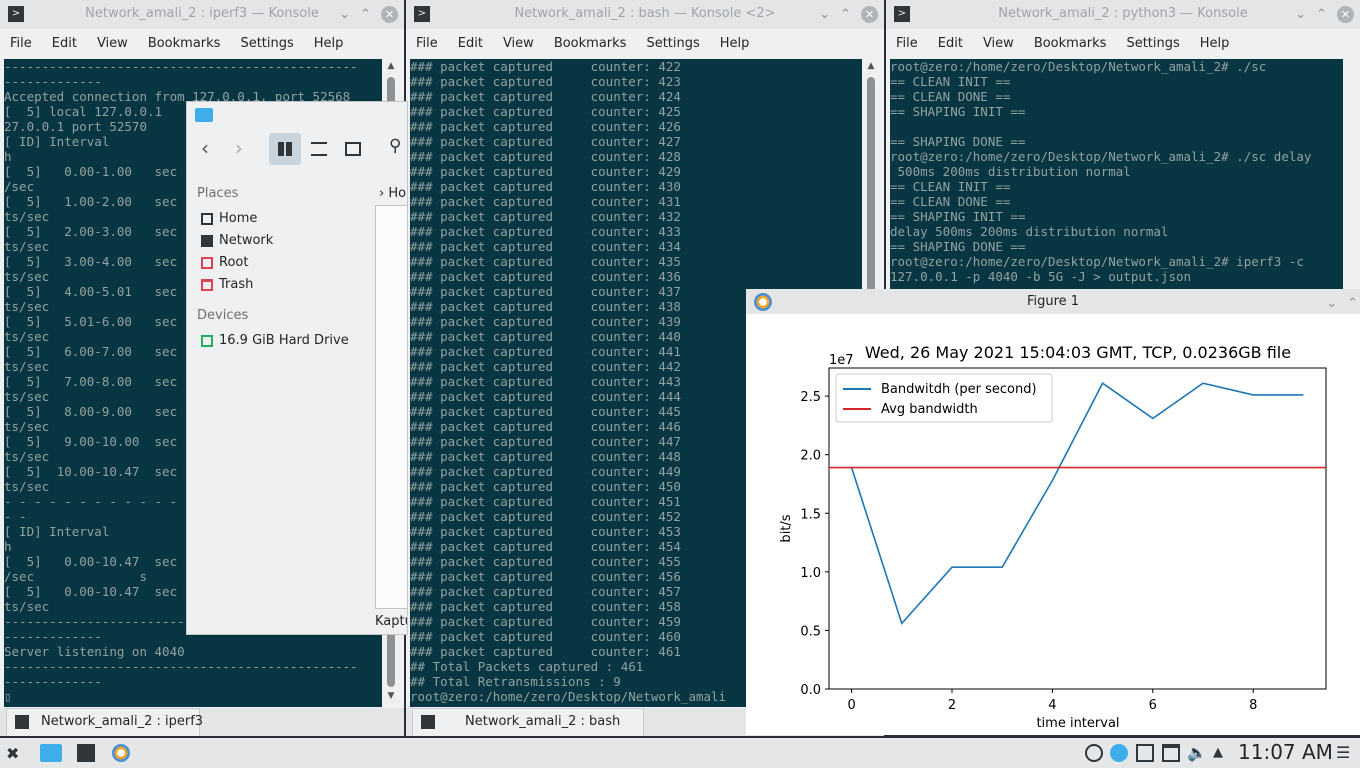 This screenshot has height=768, width=1360. I want to click on terminal-line: [ 5] 0.00-10.47 sec, so click(91, 561).